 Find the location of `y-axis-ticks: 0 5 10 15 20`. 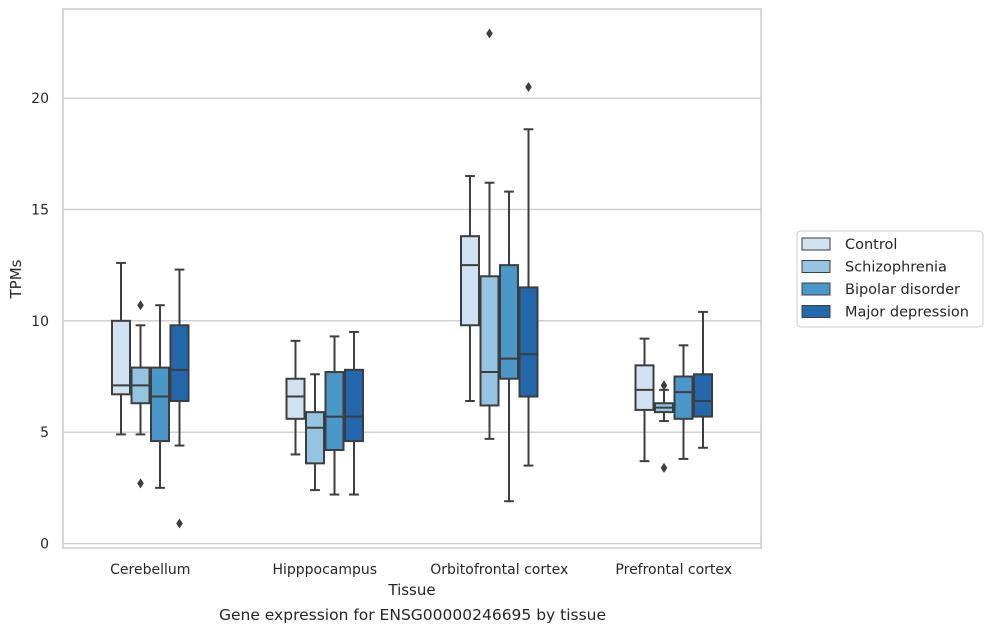

y-axis-ticks: 0 5 10 15 20 is located at coordinates (40, 321).